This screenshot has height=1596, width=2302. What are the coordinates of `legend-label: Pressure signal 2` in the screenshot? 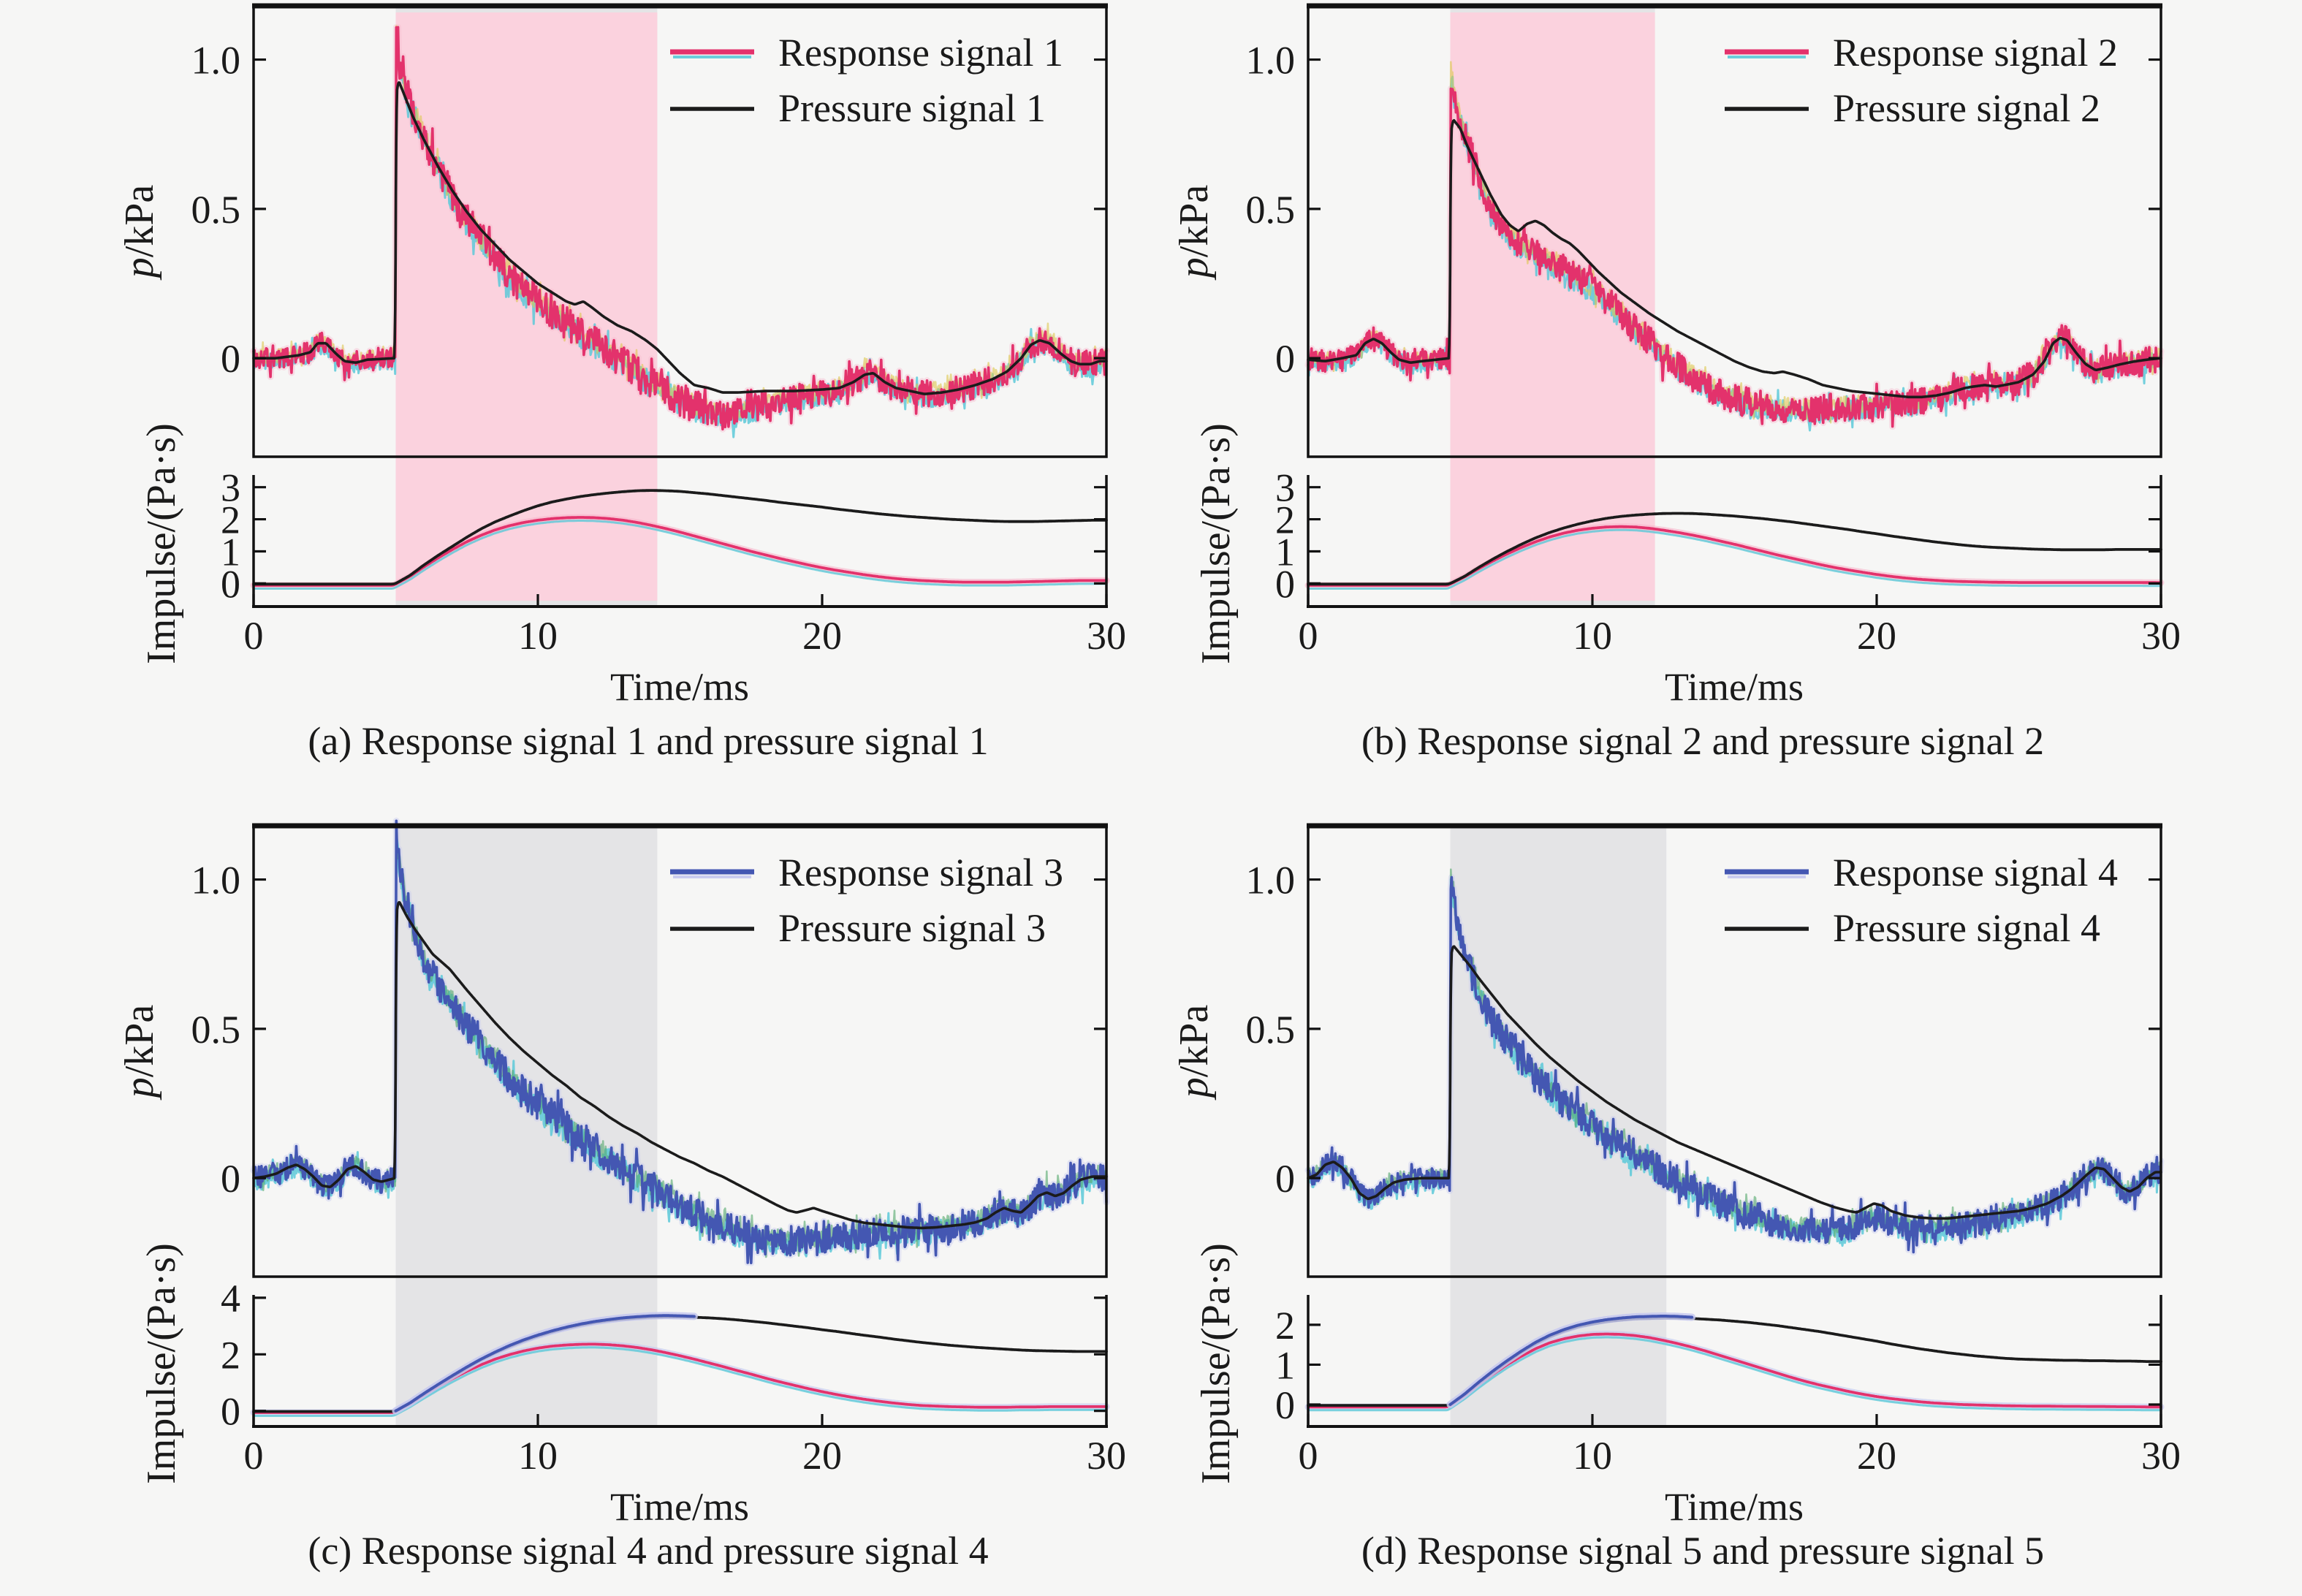 It's located at (1966, 108).